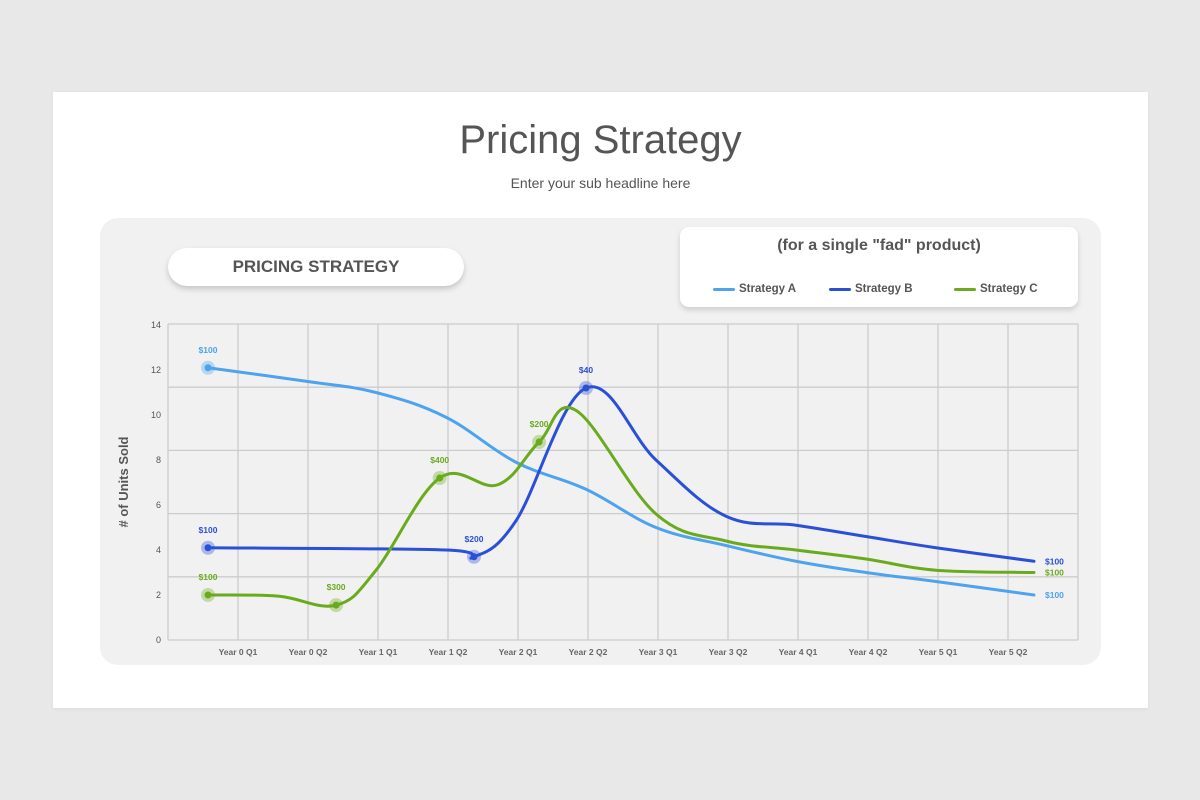 Image resolution: width=1200 pixels, height=800 pixels. Describe the element at coordinates (156, 325) in the screenshot. I see `svg-text: 14` at that location.